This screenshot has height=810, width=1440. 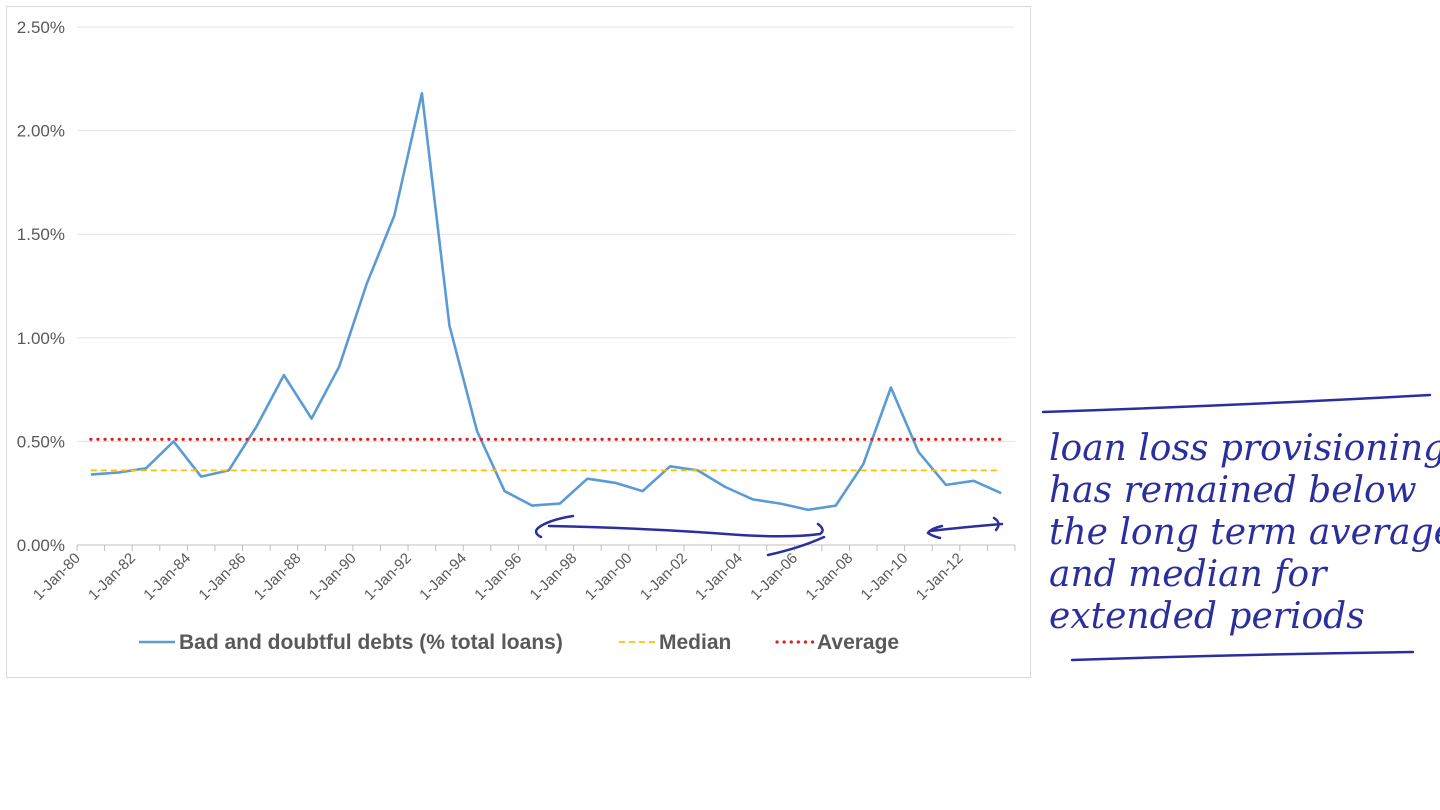 I want to click on y-tick-label: 2.50%, so click(x=41, y=27).